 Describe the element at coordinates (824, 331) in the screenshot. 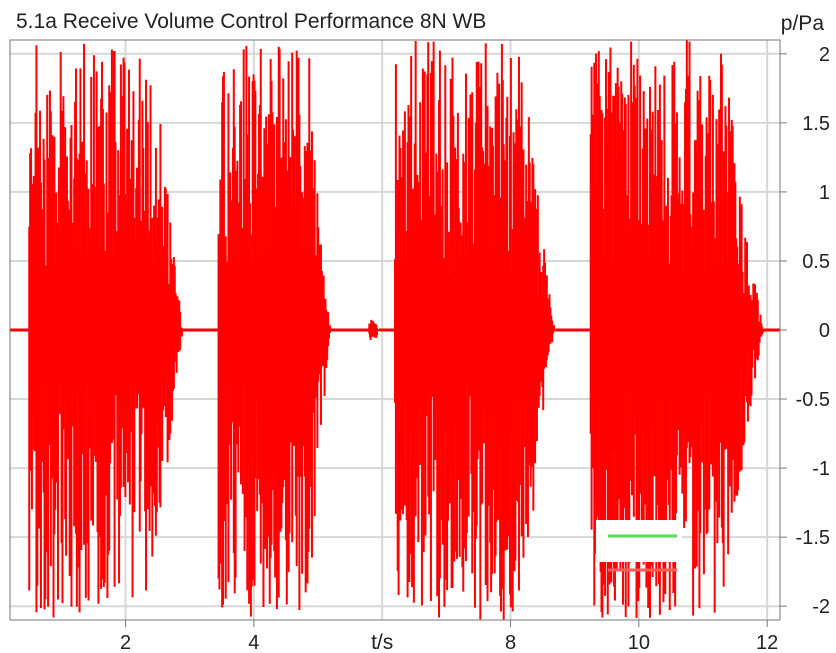

I see `y-tick-label: 0` at that location.